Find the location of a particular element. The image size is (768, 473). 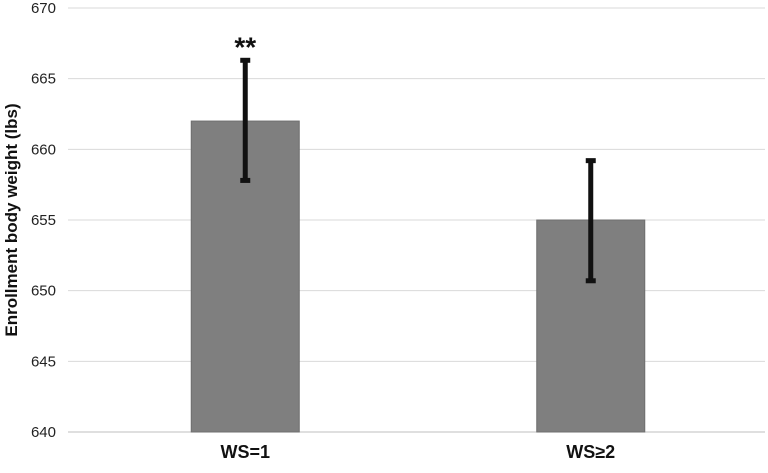

x-tick-label: WS≥2 is located at coordinates (590, 452).